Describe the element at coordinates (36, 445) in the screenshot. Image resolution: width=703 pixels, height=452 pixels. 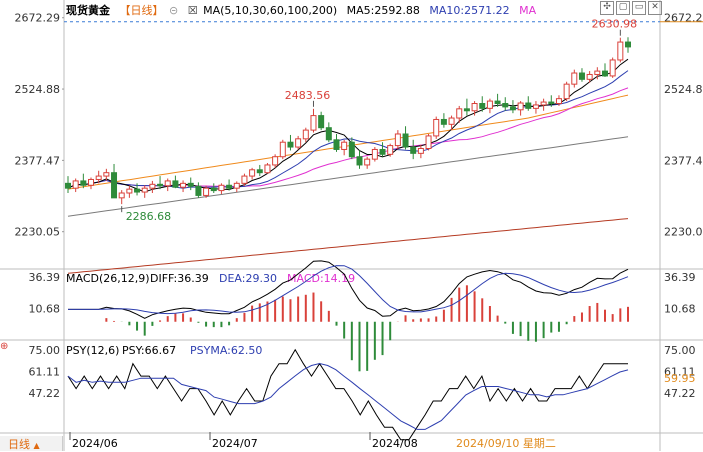
I see `period-tab-arrow: ▲` at that location.